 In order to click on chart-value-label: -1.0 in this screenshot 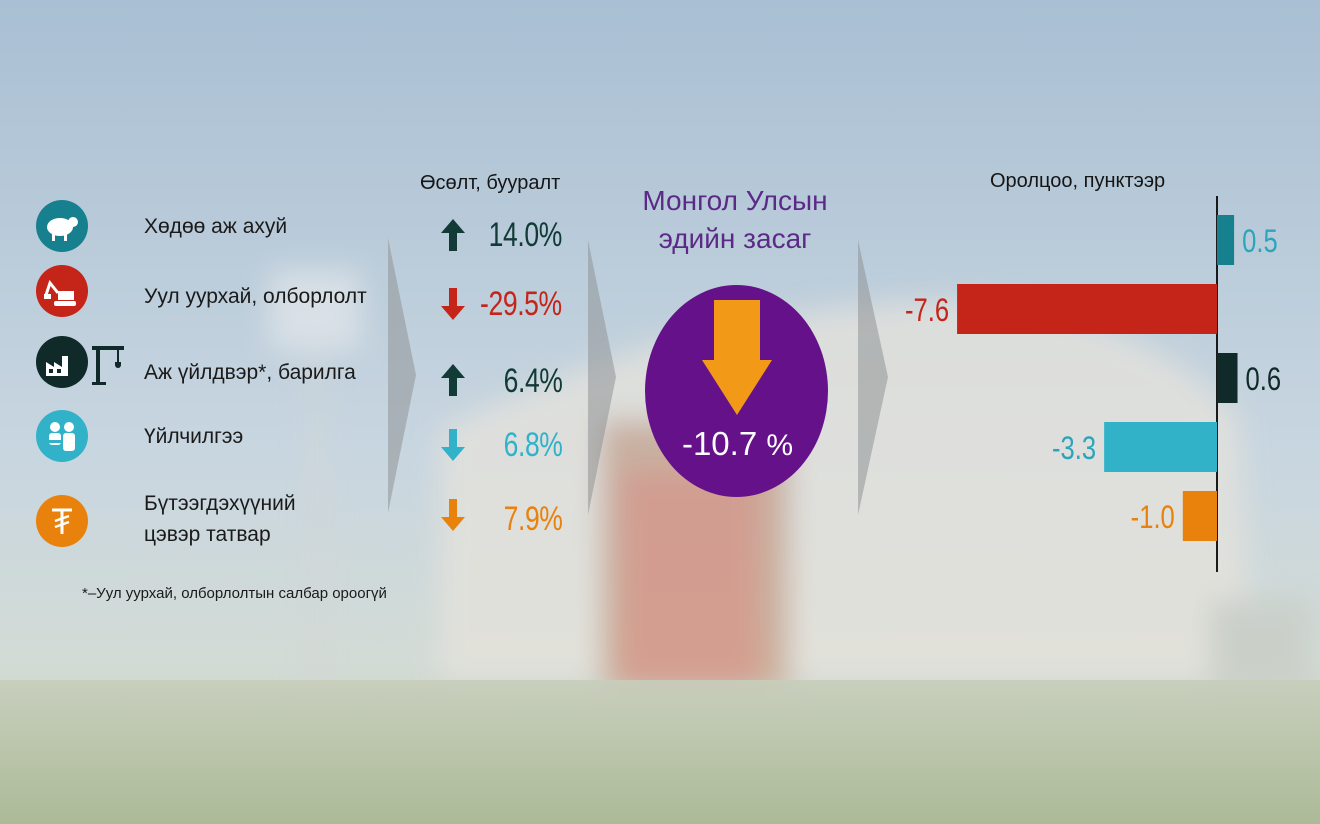, I will do `click(1153, 517)`.